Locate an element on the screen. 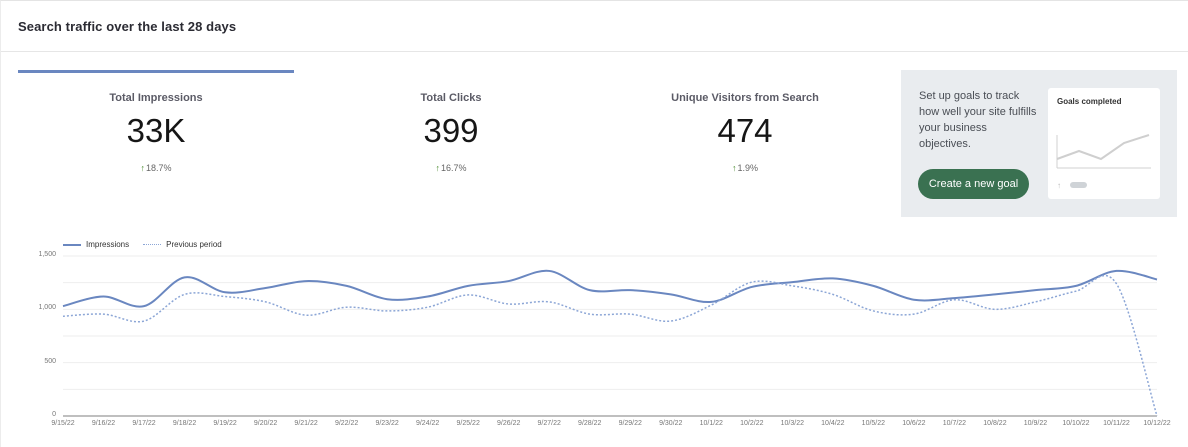 Image resolution: width=1188 pixels, height=447 pixels. x-tick-label: 10/2/22 is located at coordinates (752, 423).